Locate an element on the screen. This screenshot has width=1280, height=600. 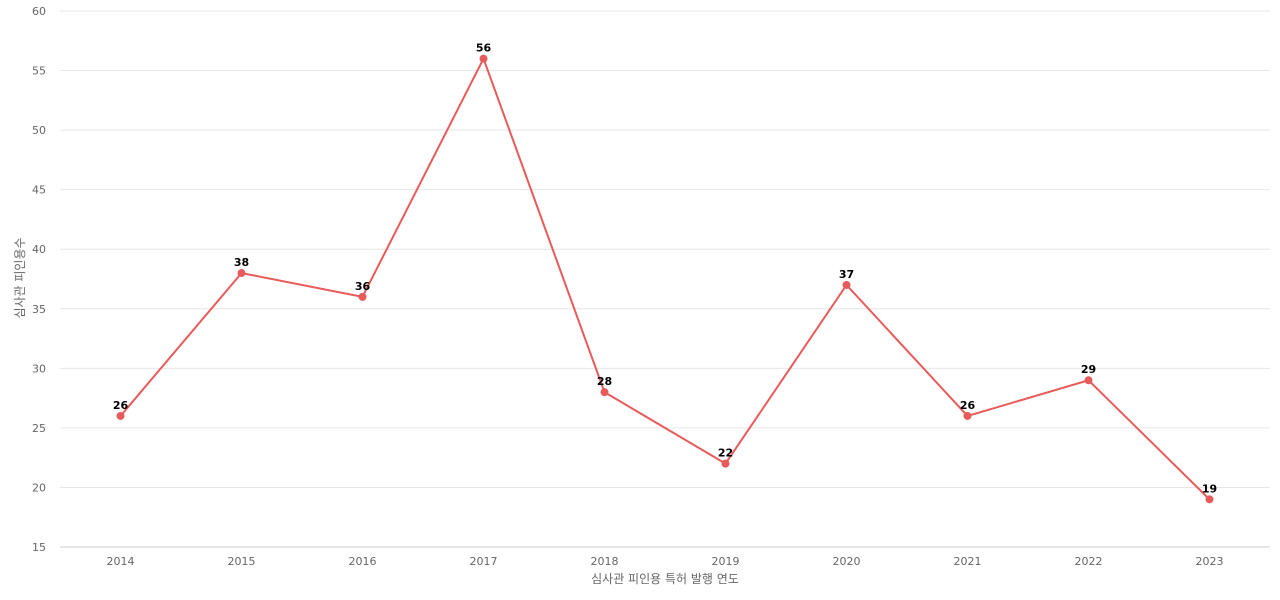
data-label: 19 is located at coordinates (1209, 488).